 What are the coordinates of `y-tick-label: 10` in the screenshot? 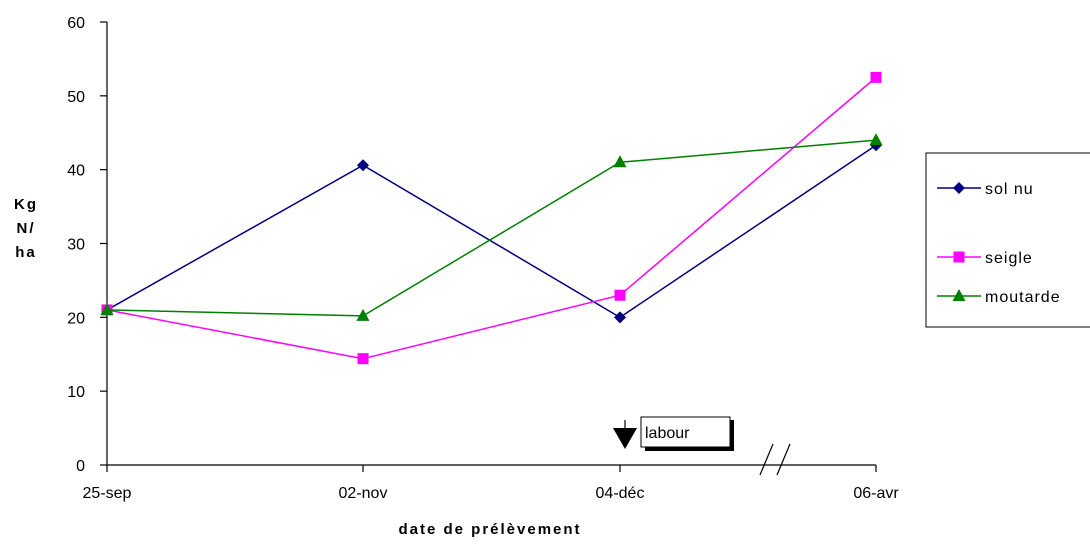 It's located at (76, 392).